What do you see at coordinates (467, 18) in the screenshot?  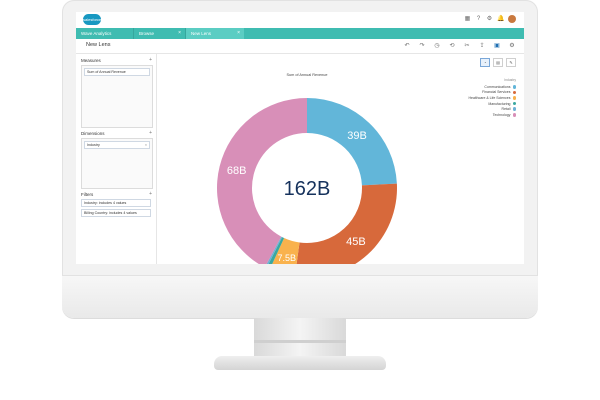 I see `app-launcher-icon: ▦` at bounding box center [467, 18].